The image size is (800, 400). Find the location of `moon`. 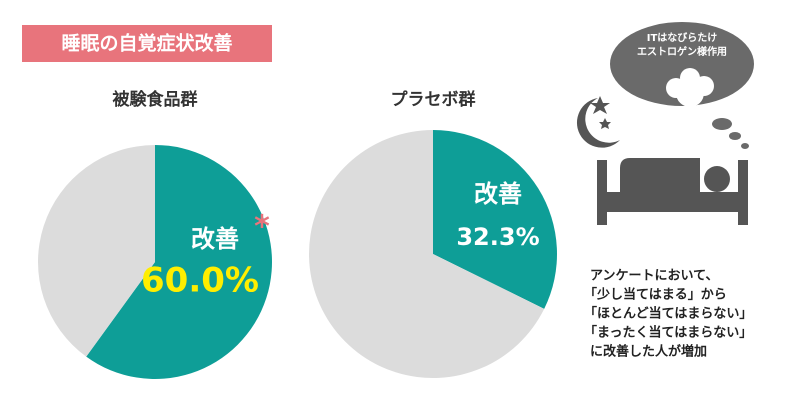

moon is located at coordinates (598, 123).